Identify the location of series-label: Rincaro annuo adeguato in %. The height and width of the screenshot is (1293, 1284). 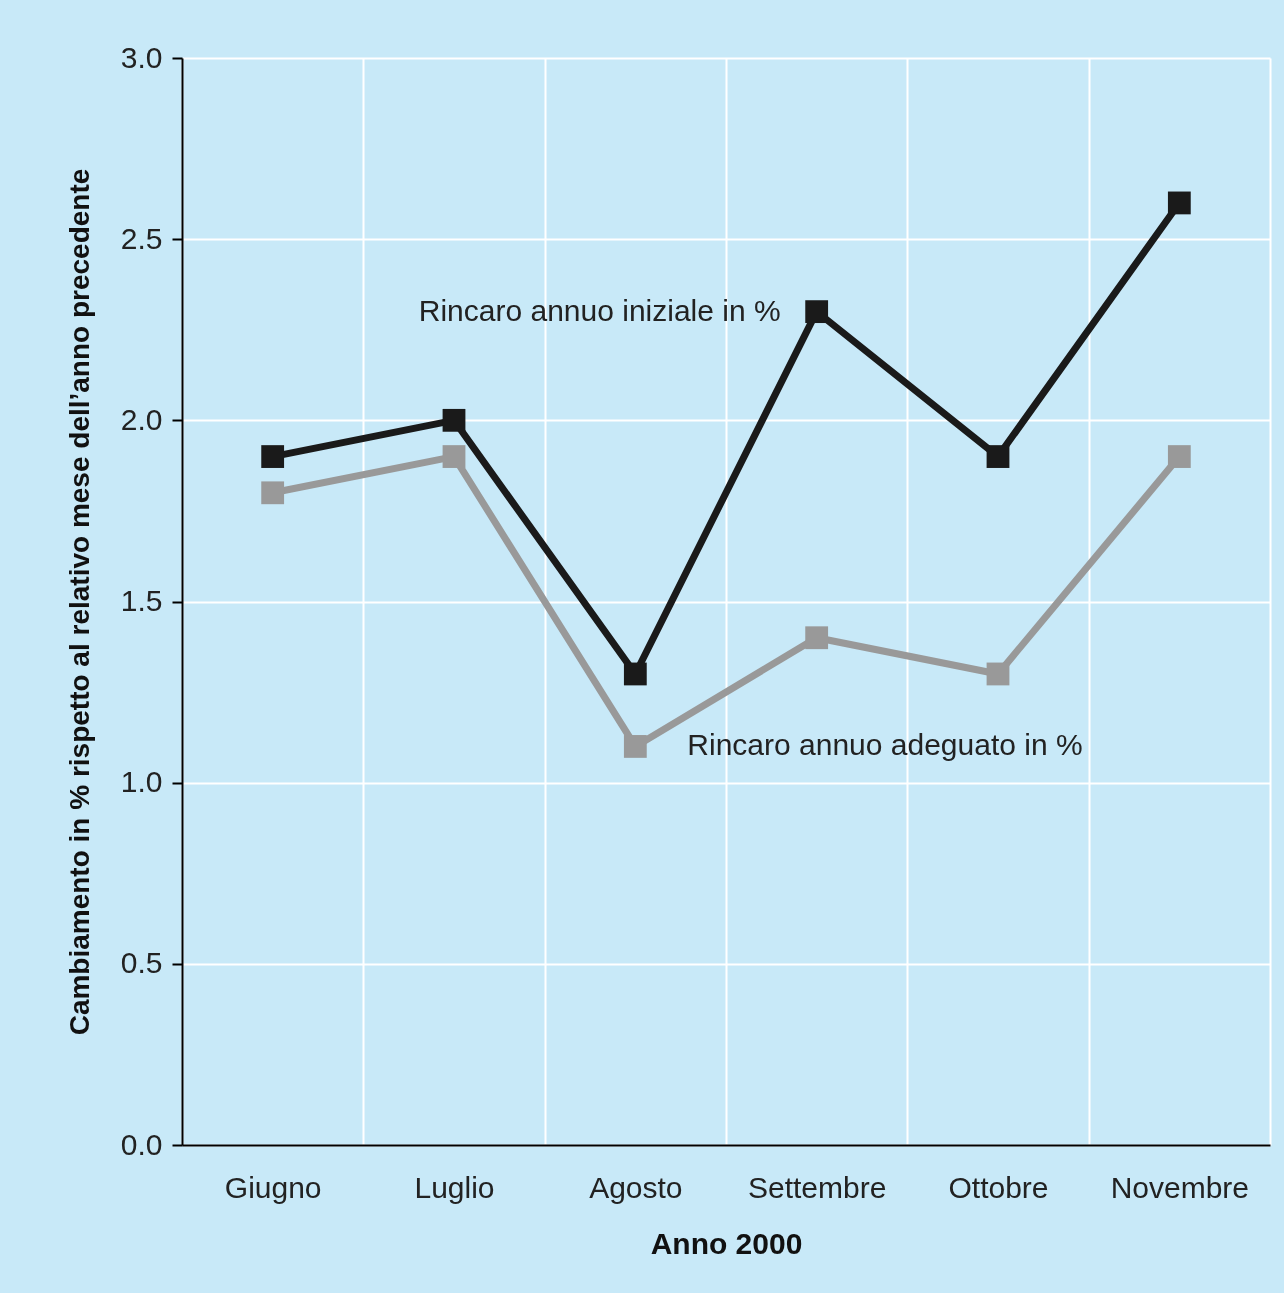
(885, 745).